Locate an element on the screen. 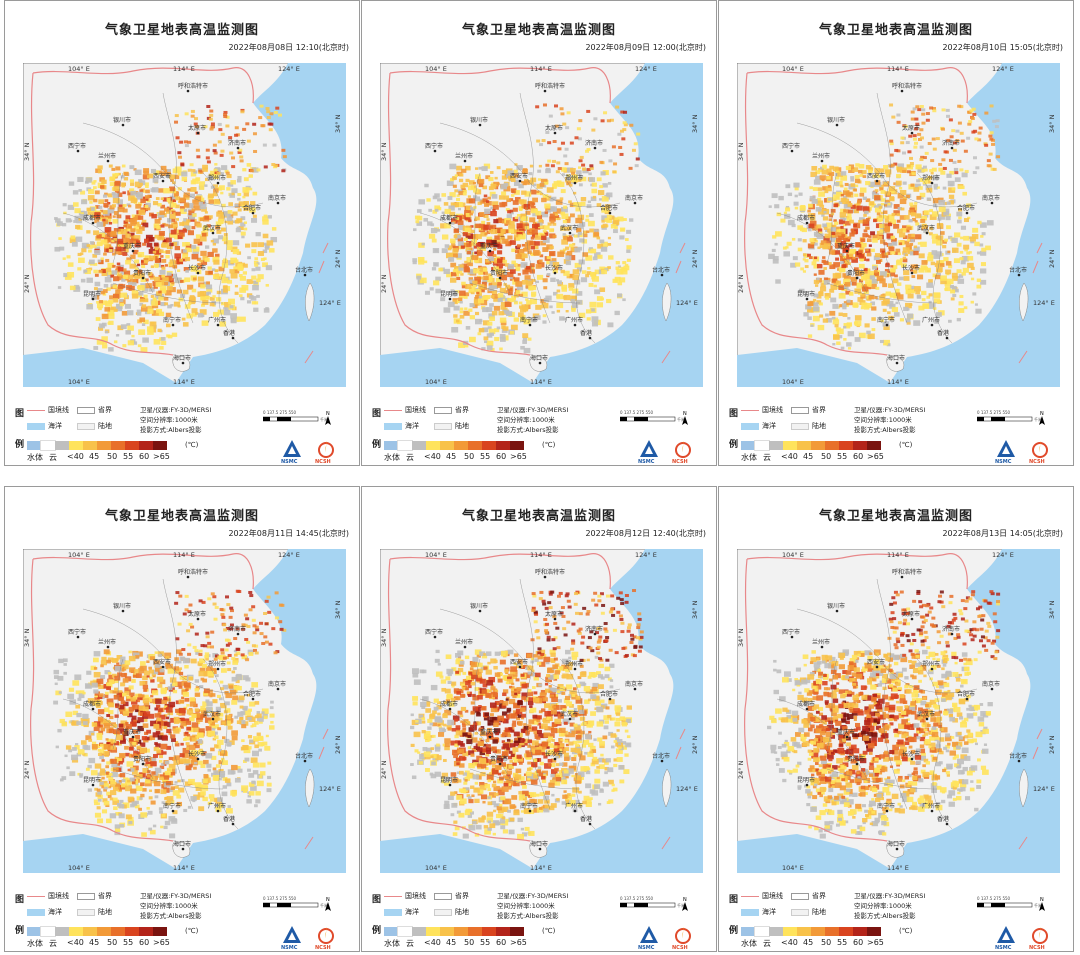 The height and width of the screenshot is (955, 1080). legend-sea-label: 海洋 is located at coordinates (769, 426).